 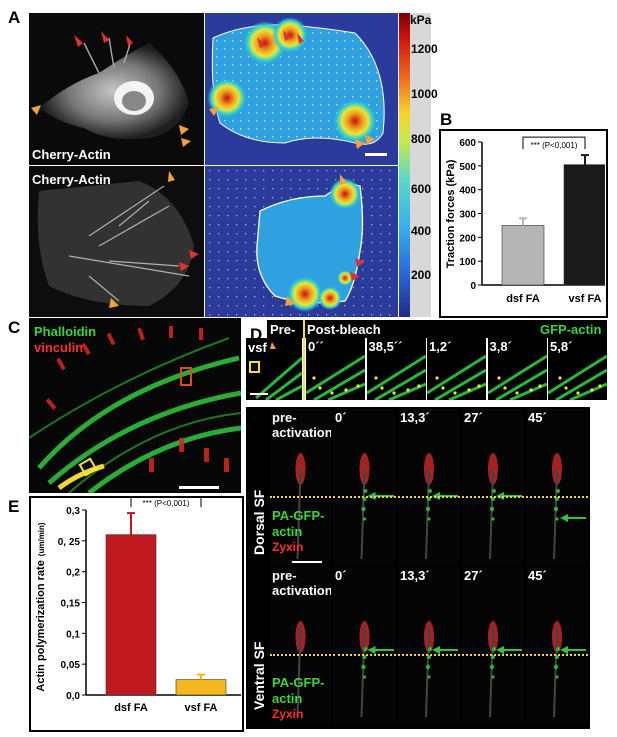 I want to click on label-zyxin: Zyxin, so click(x=288, y=714).